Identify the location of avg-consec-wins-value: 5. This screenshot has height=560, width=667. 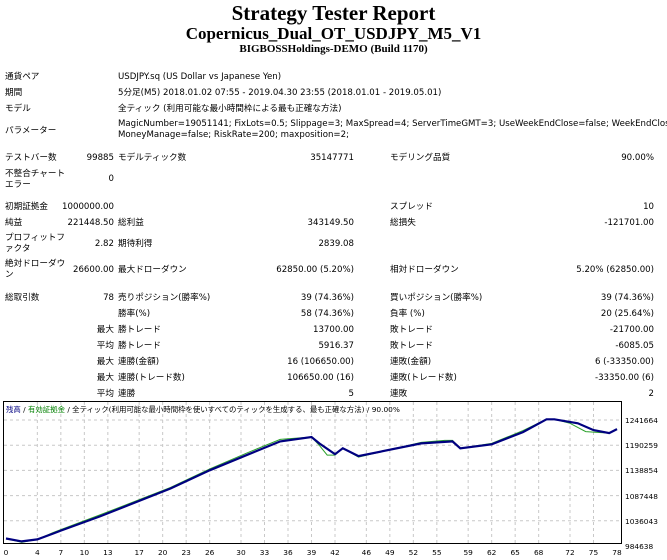
(351, 394).